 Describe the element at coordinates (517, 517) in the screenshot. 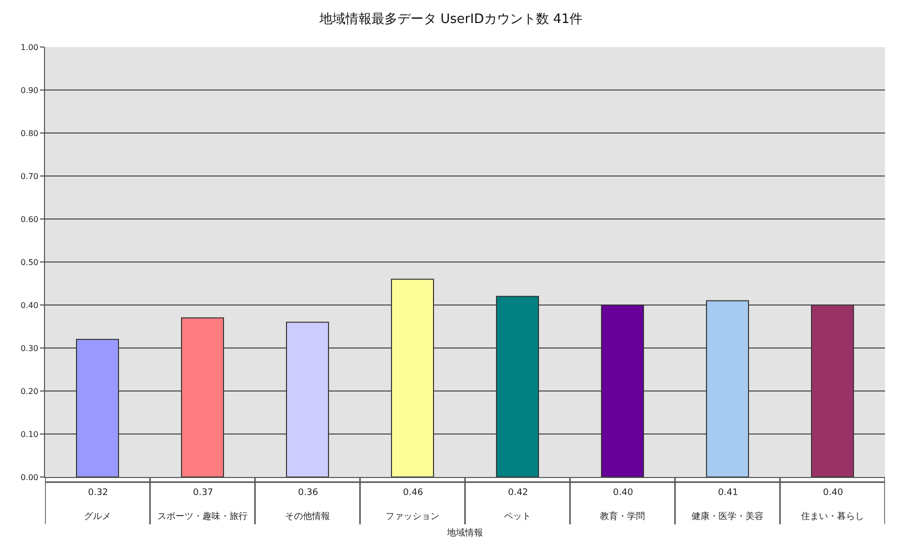

I see `x-tick-label: ペット` at that location.